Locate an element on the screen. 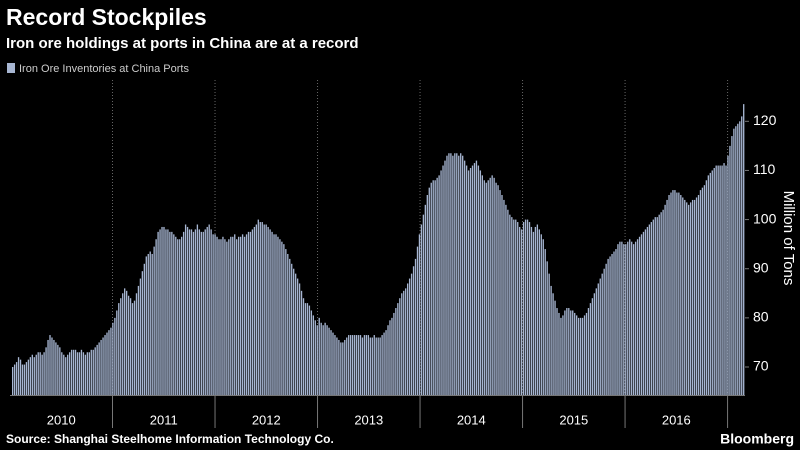 Image resolution: width=800 pixels, height=450 pixels. legend-swatch is located at coordinates (11, 68).